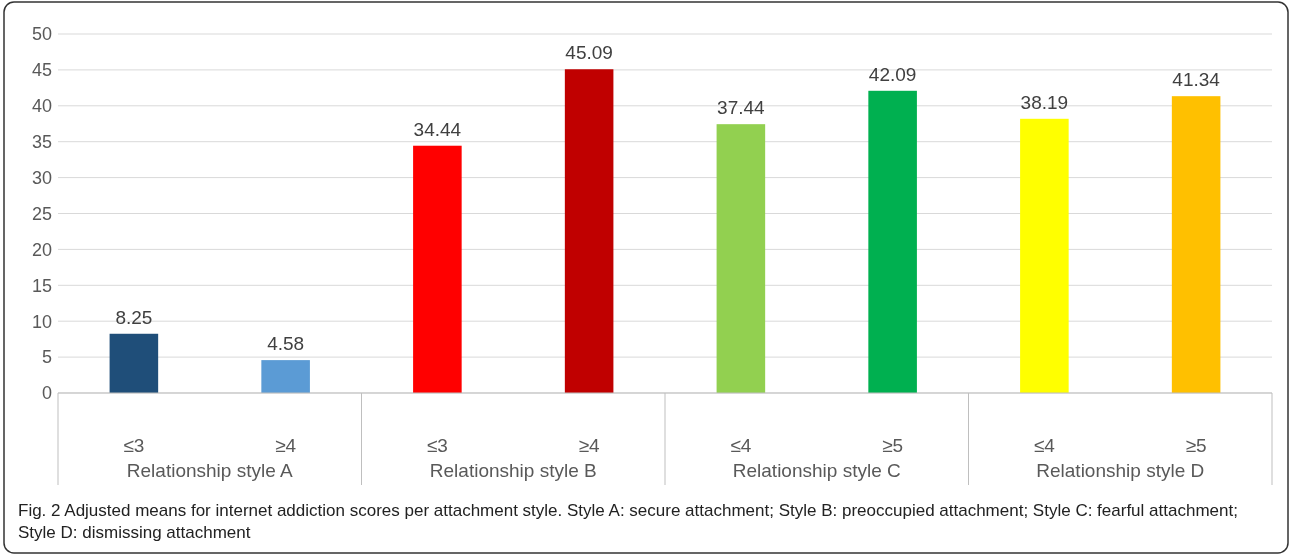 The width and height of the screenshot is (1292, 557). What do you see at coordinates (1120, 470) in the screenshot?
I see `text: Relationship style D` at bounding box center [1120, 470].